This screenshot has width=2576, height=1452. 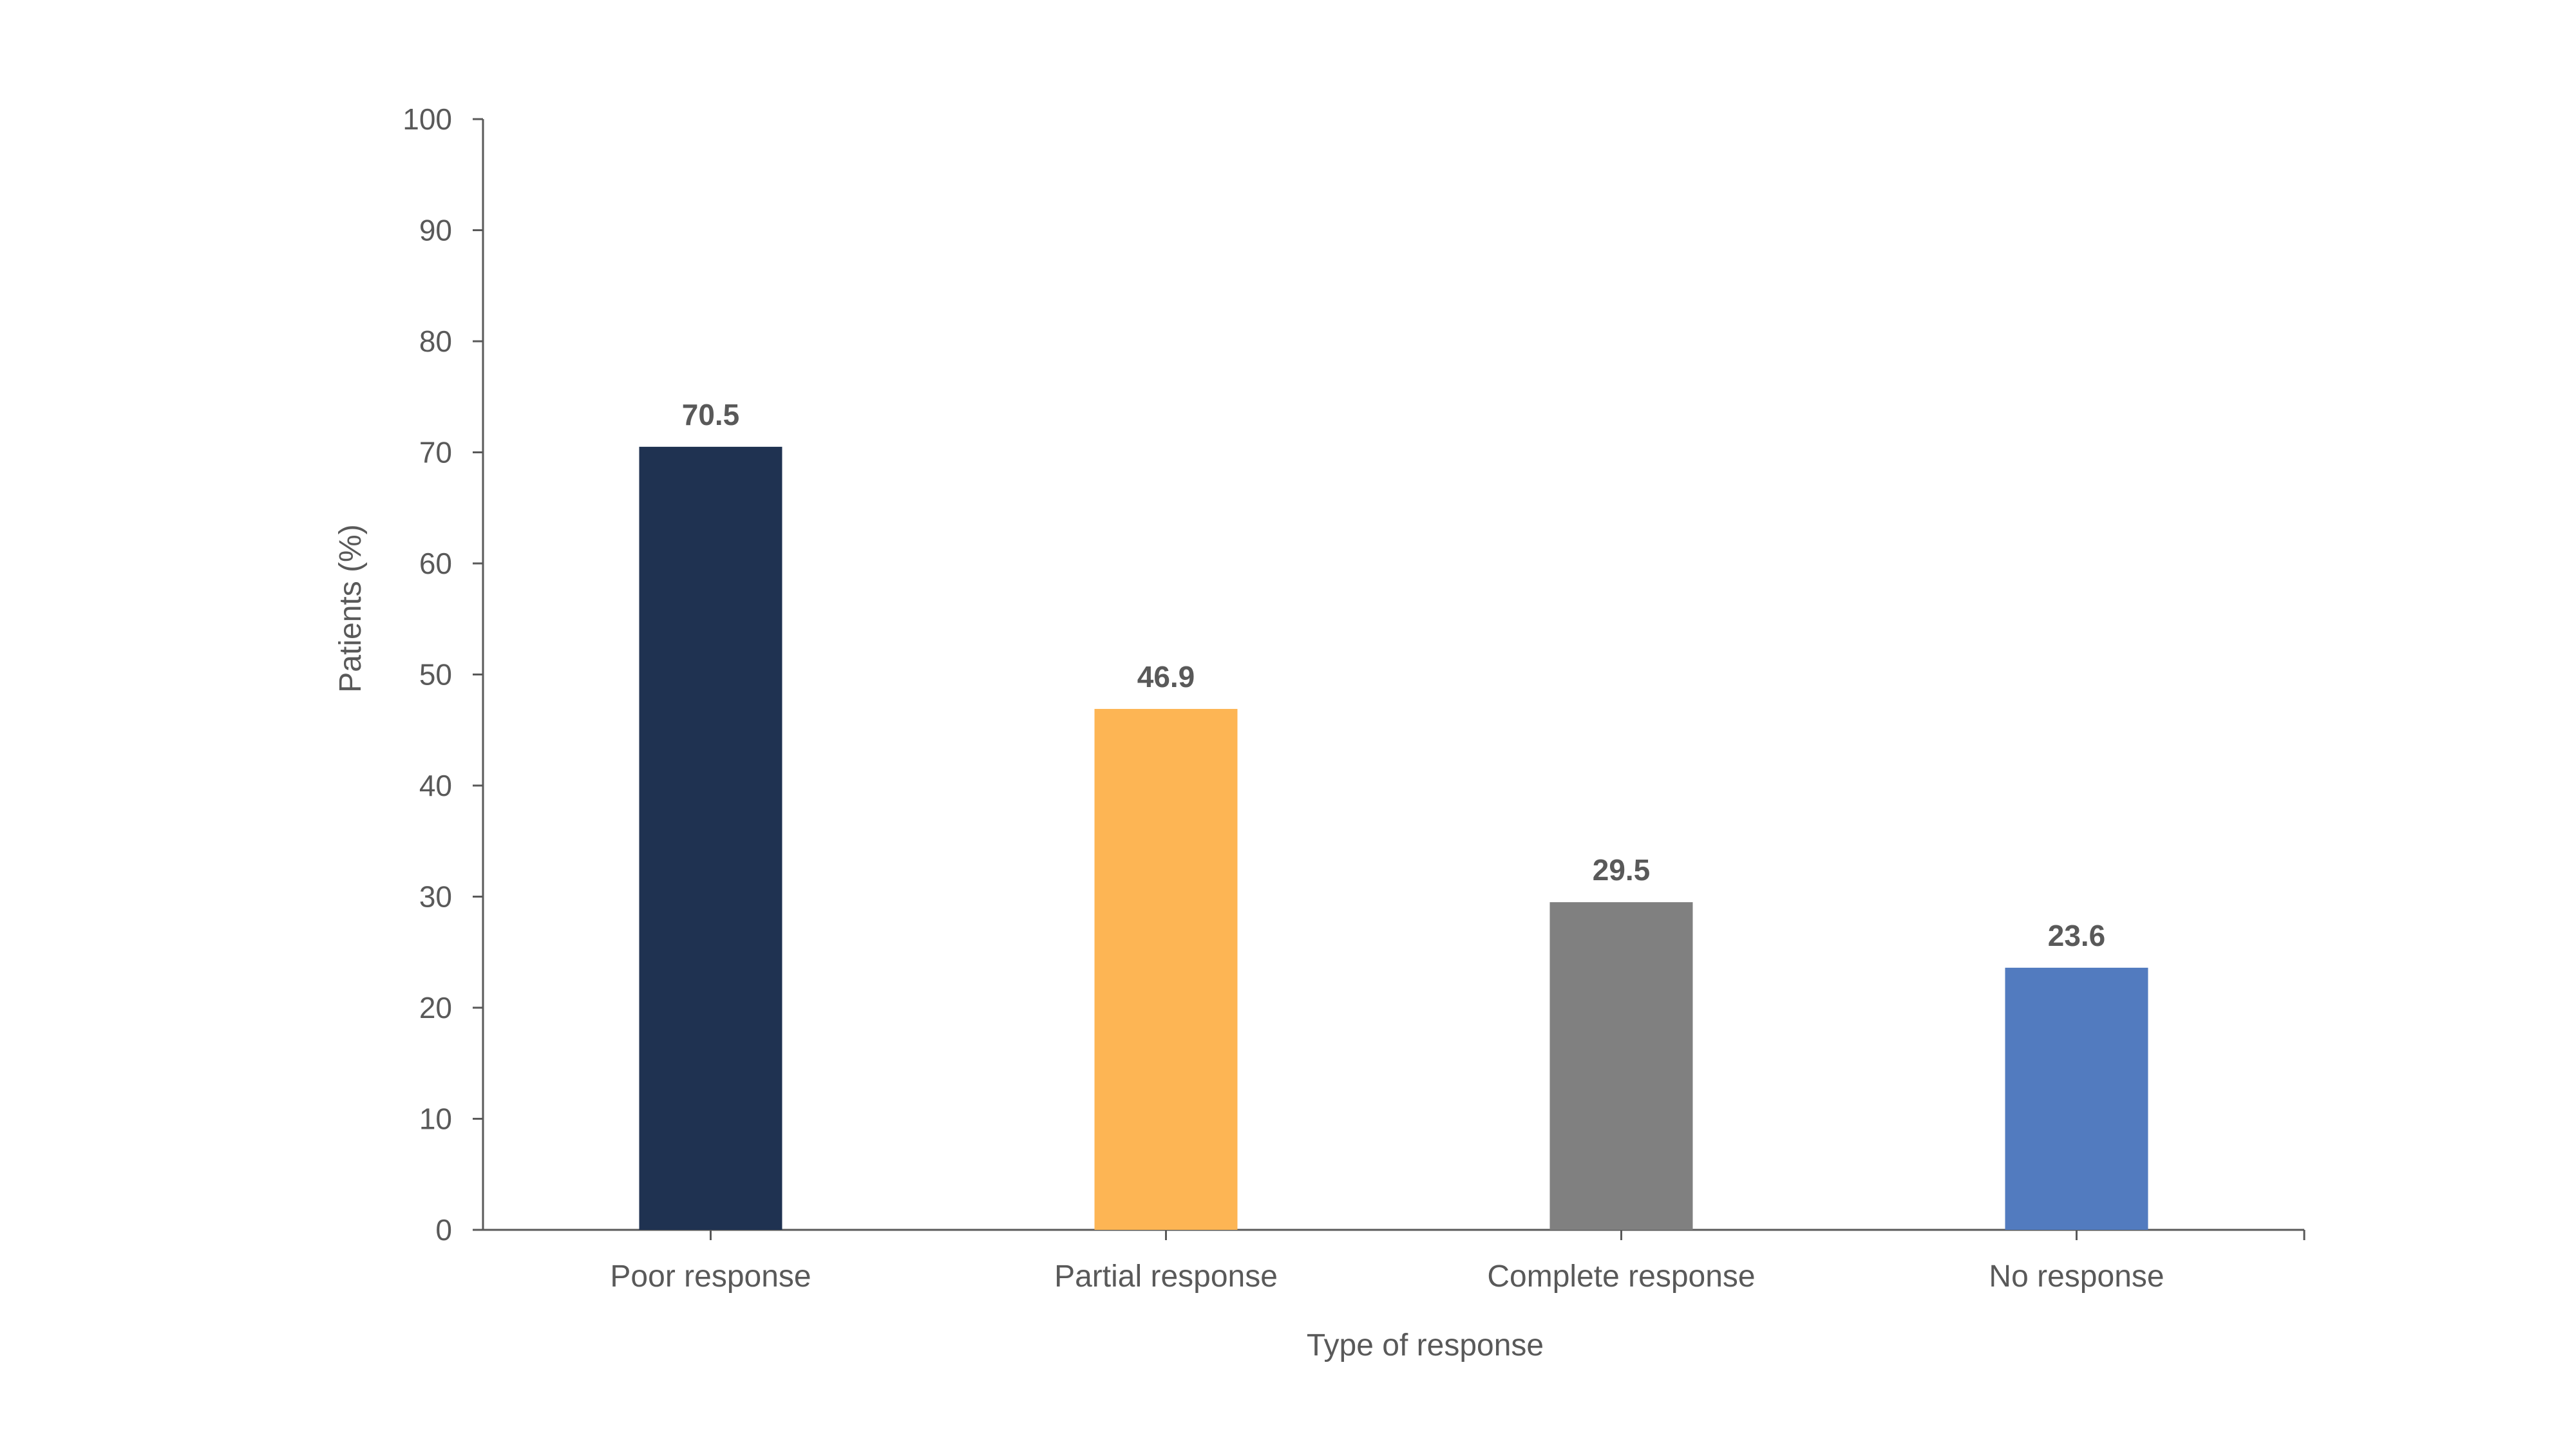 What do you see at coordinates (351, 608) in the screenshot?
I see `y-axis-title: Patients (%)` at bounding box center [351, 608].